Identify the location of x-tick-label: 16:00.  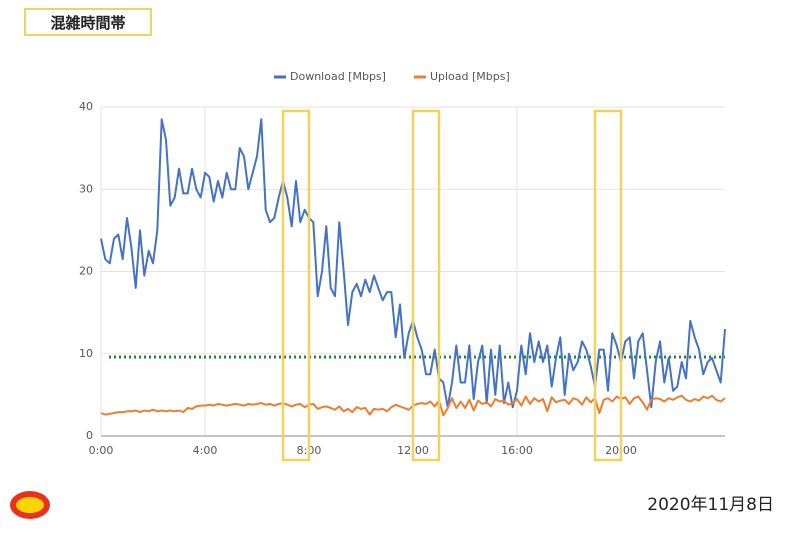
(517, 450).